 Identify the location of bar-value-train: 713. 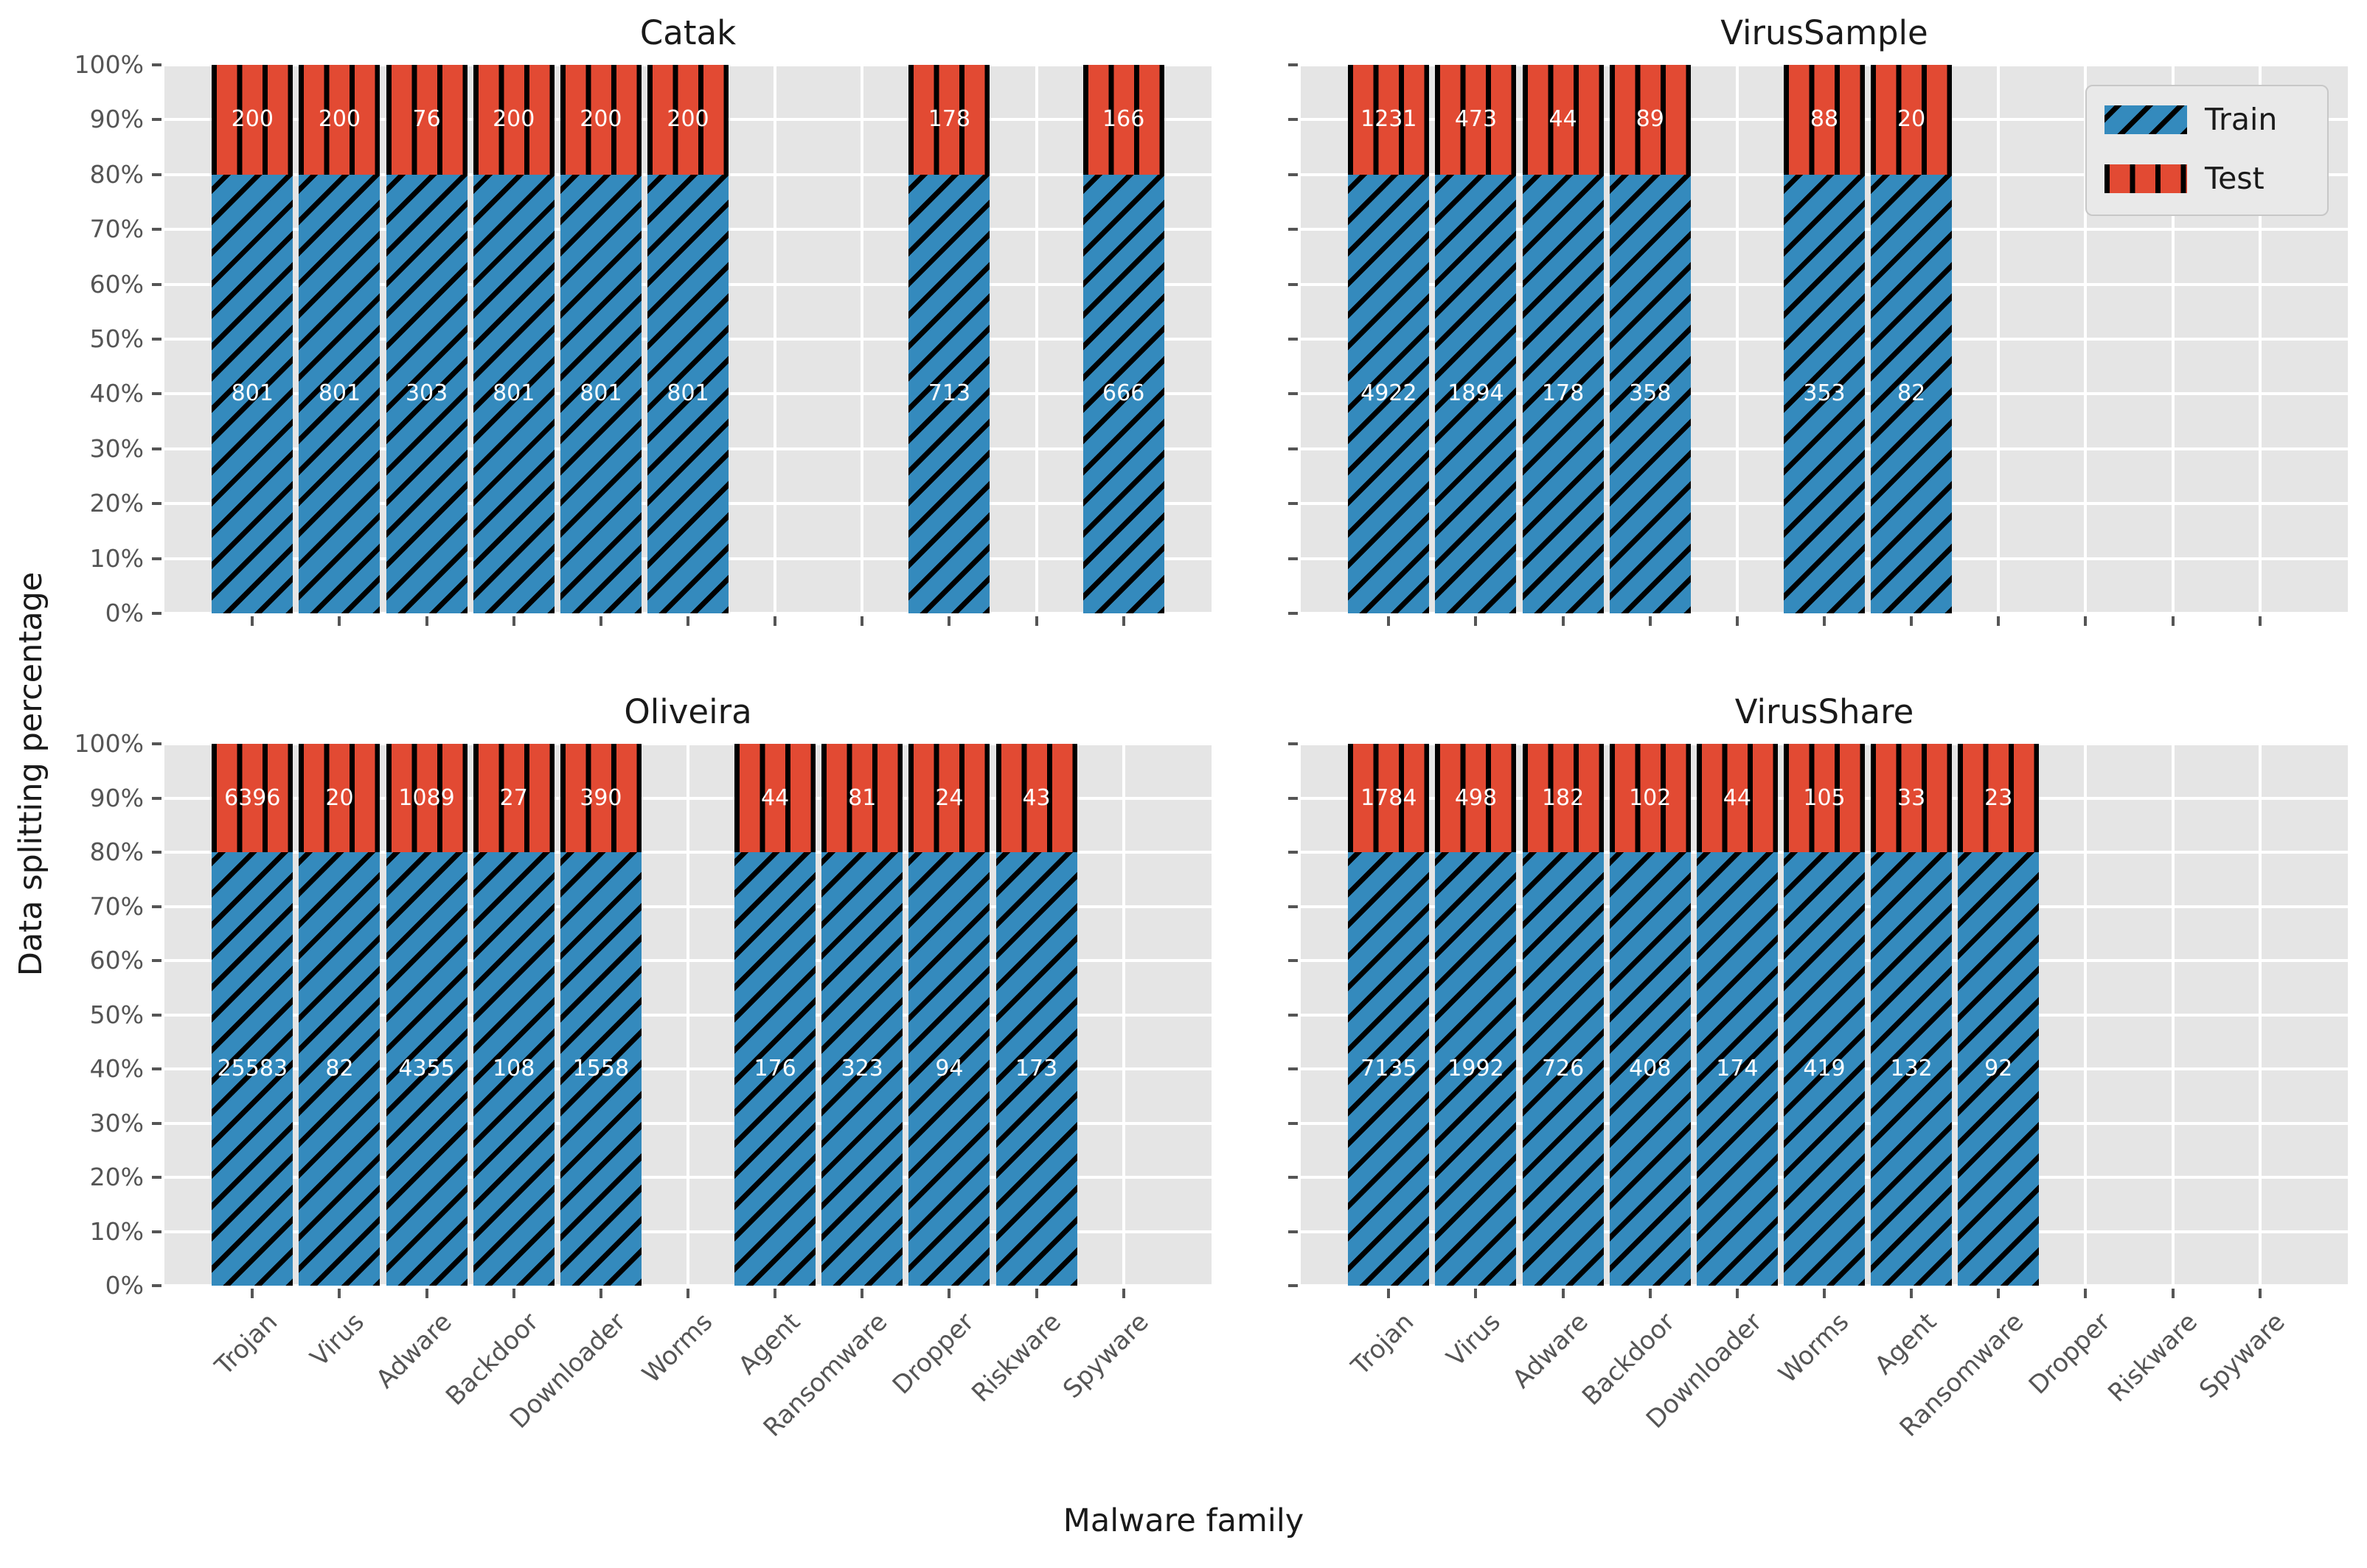
(949, 393).